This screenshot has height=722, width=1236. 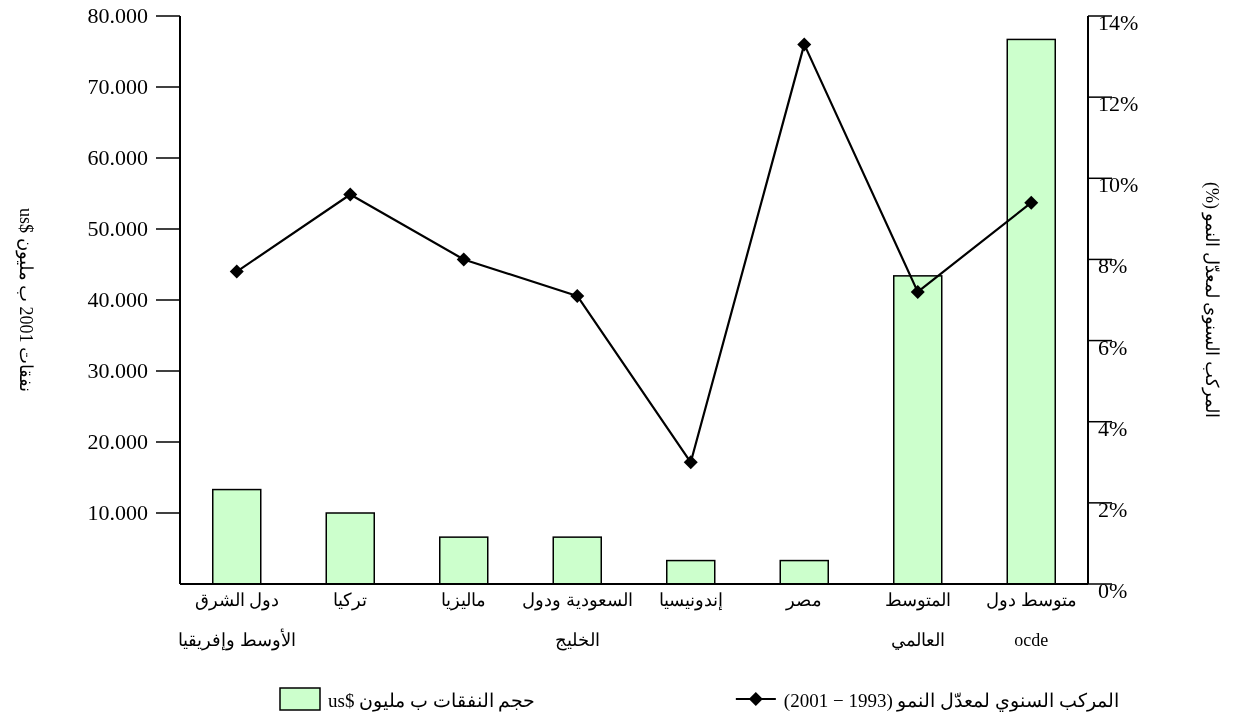 I want to click on y-axis-title: نفقات 2001 ب مليون $us, so click(x=25, y=300).